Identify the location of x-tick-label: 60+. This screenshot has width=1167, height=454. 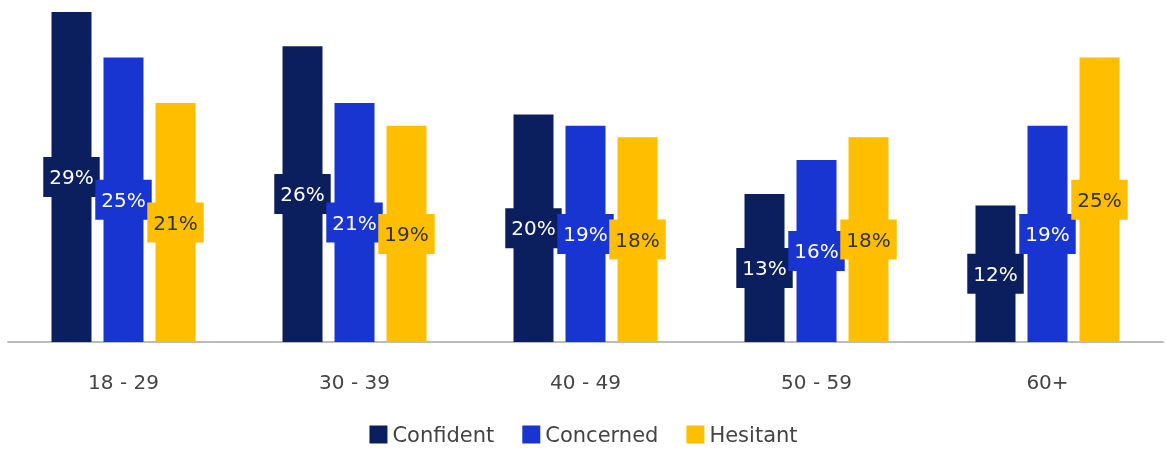
(1047, 382).